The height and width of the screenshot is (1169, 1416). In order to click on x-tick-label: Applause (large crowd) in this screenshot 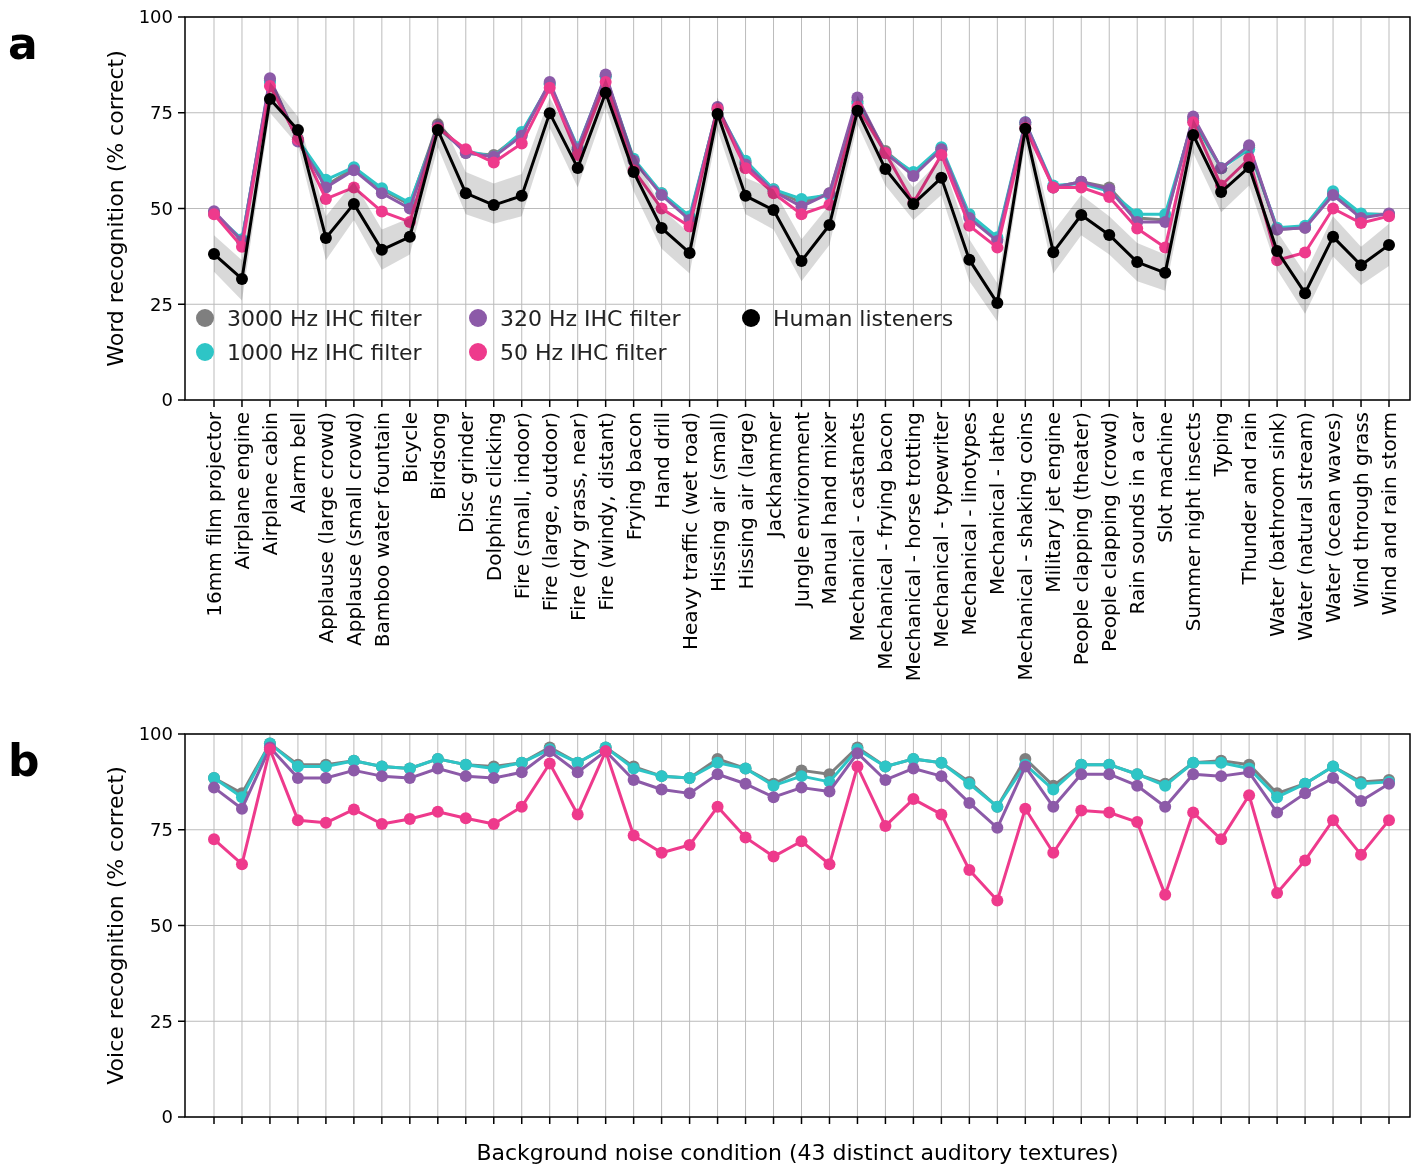, I will do `click(325, 528)`.